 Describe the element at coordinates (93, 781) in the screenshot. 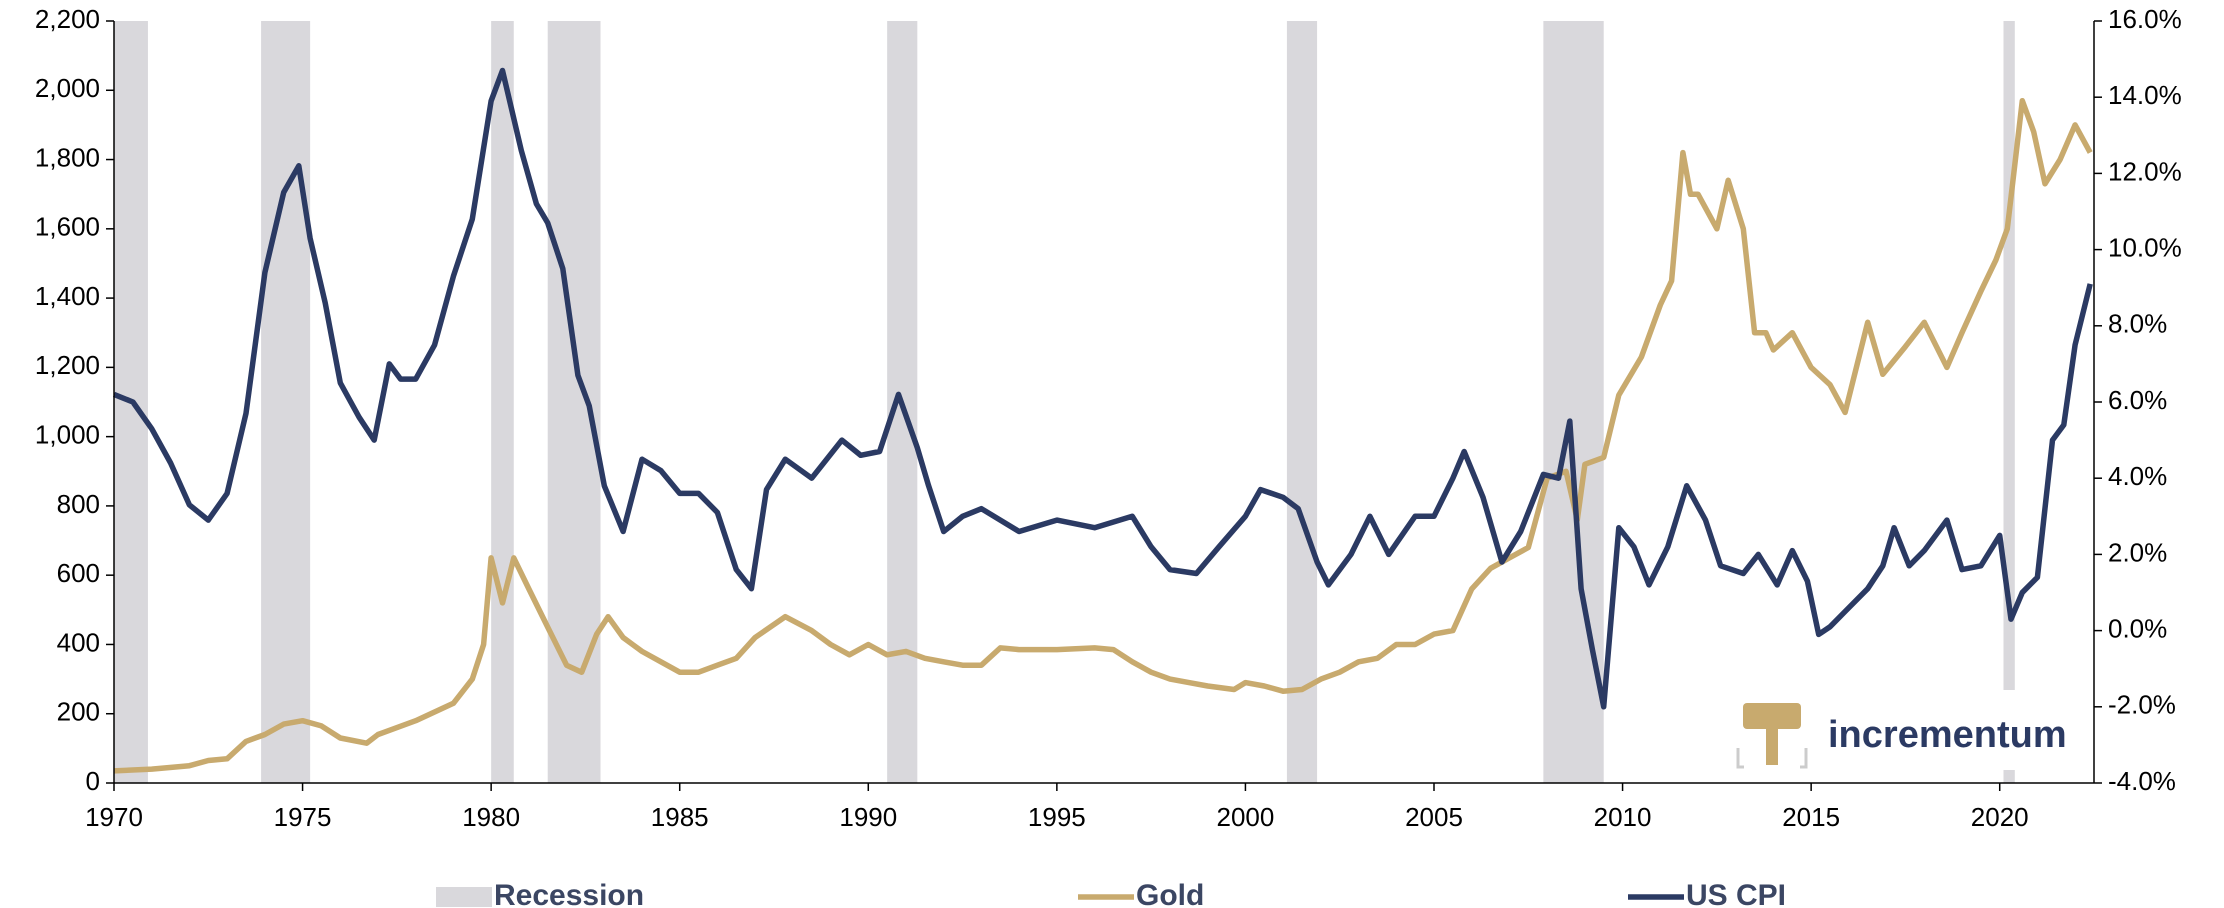

I see `y-tick-label: 0` at that location.